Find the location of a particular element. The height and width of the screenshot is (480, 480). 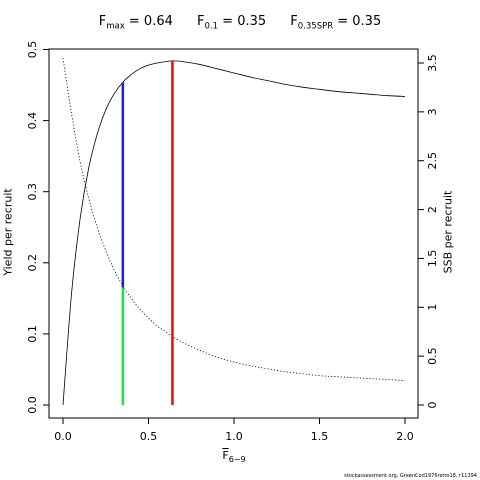

x-tick-label: 2.0 is located at coordinates (405, 436).